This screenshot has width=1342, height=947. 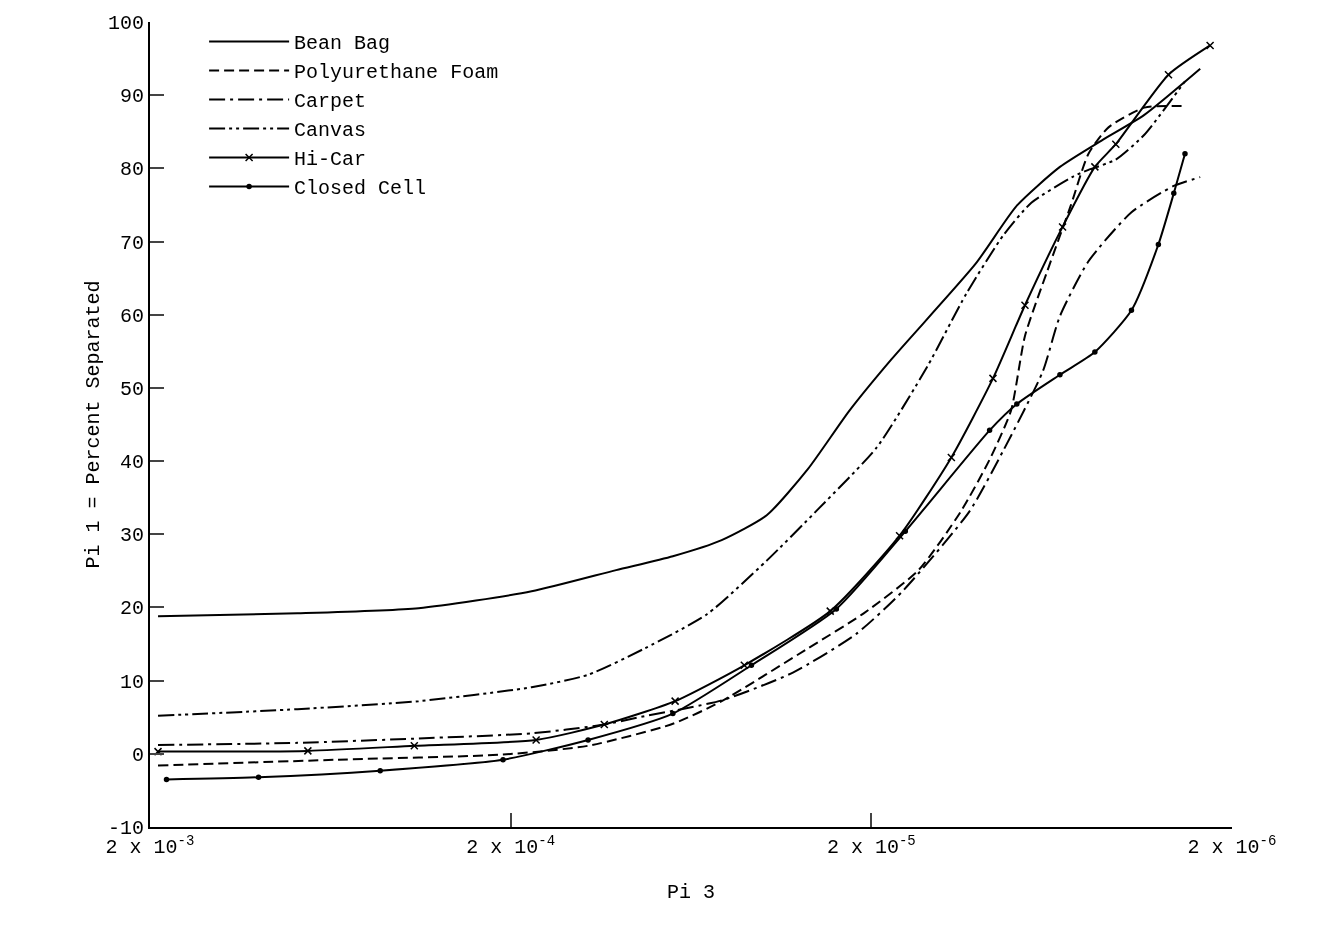 I want to click on legend-label: Polyurethane Foam, so click(x=396, y=73).